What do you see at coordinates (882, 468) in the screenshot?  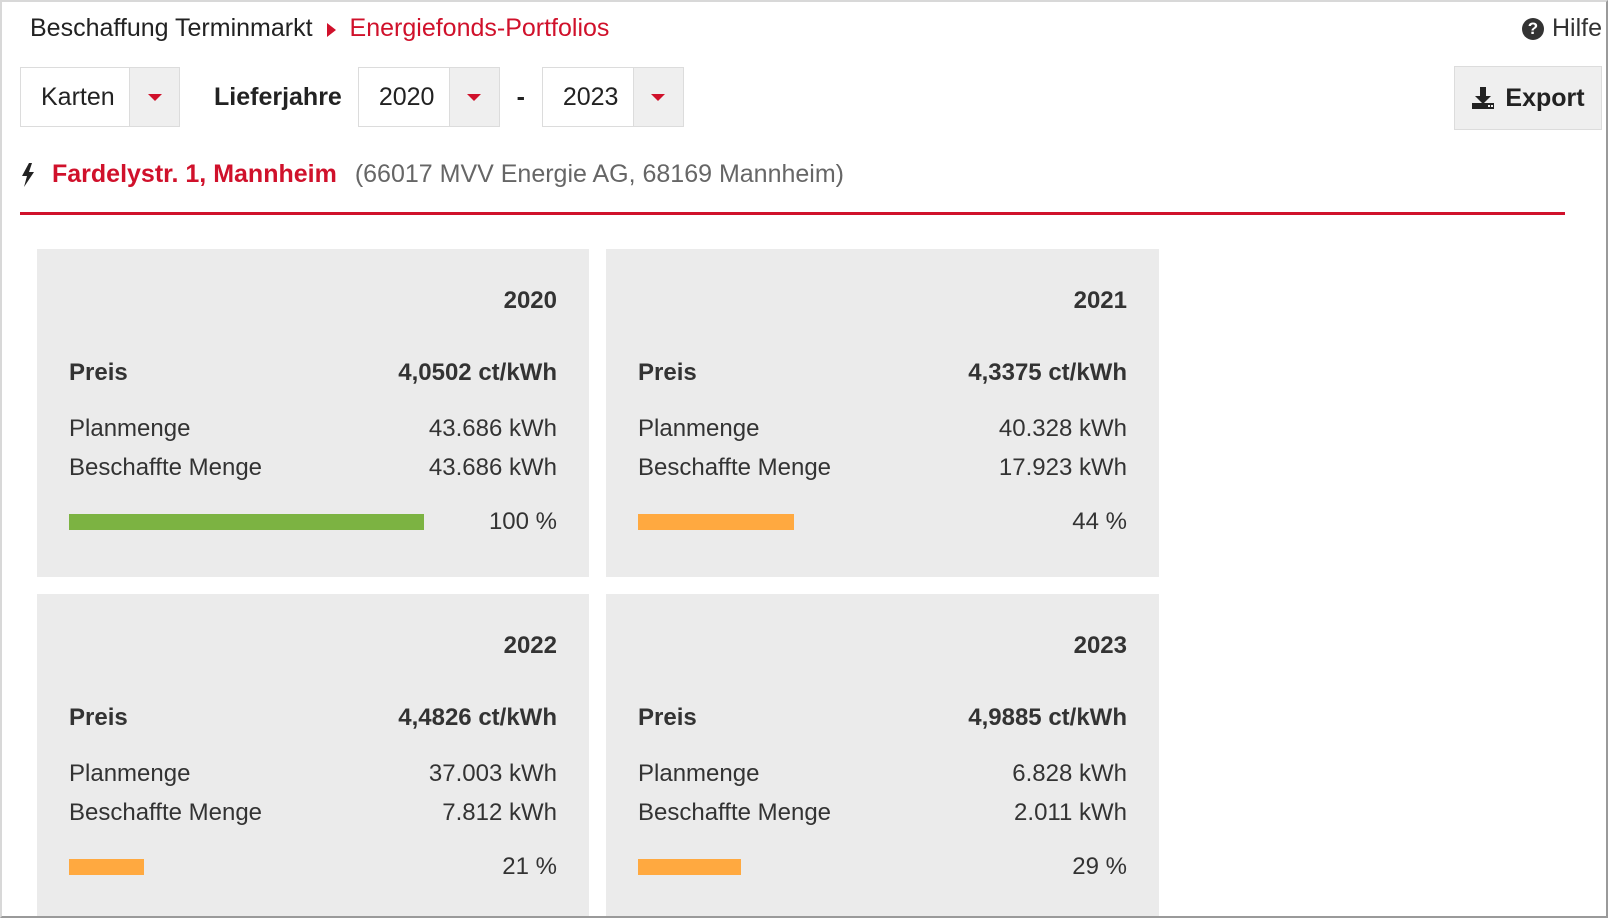 I see `procured-row: Beschaffte Menge 17.923 kWh` at bounding box center [882, 468].